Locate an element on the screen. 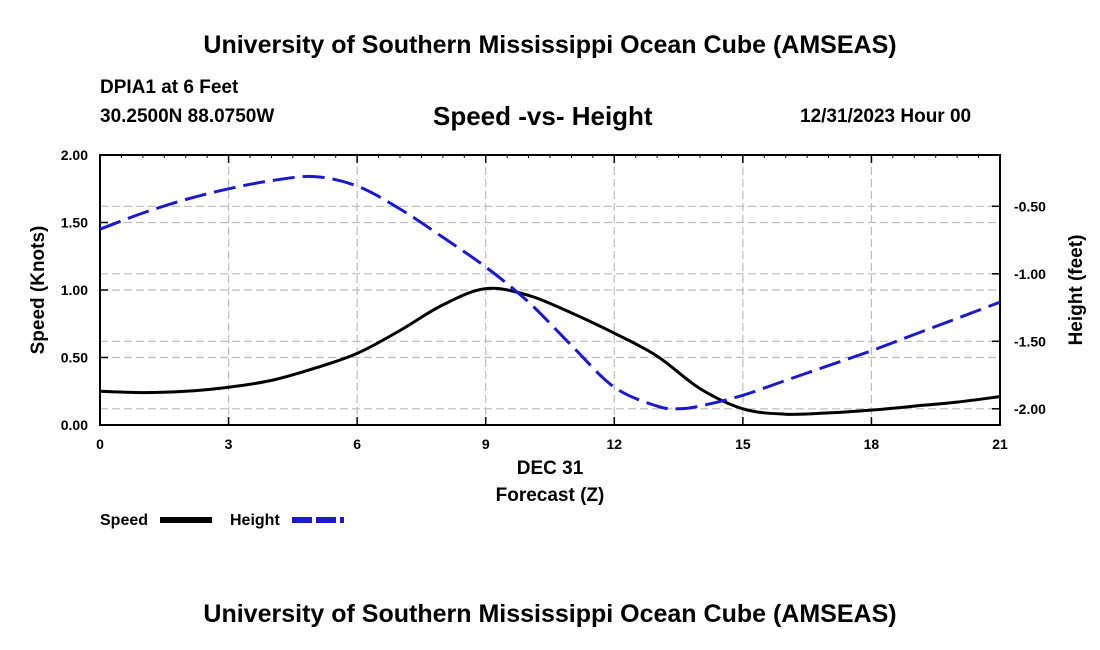 Image resolution: width=1100 pixels, height=650 pixels. y-left-axis-title: Speed (Knots) is located at coordinates (38, 290).